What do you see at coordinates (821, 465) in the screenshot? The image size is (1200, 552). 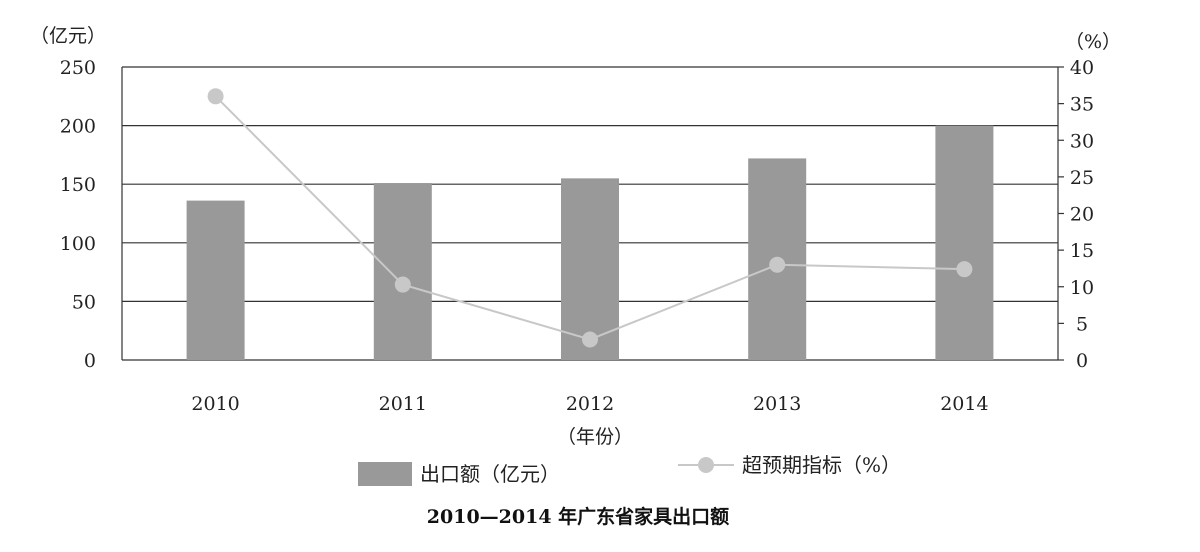 I see `legend-line-label: 超预期指标（%）` at bounding box center [821, 465].